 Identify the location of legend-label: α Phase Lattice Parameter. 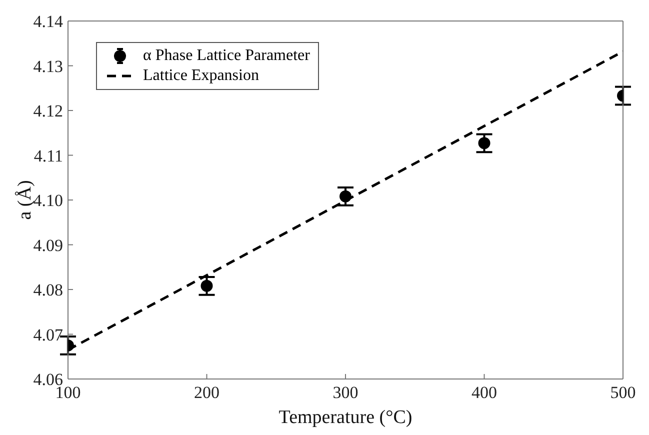
(226, 56).